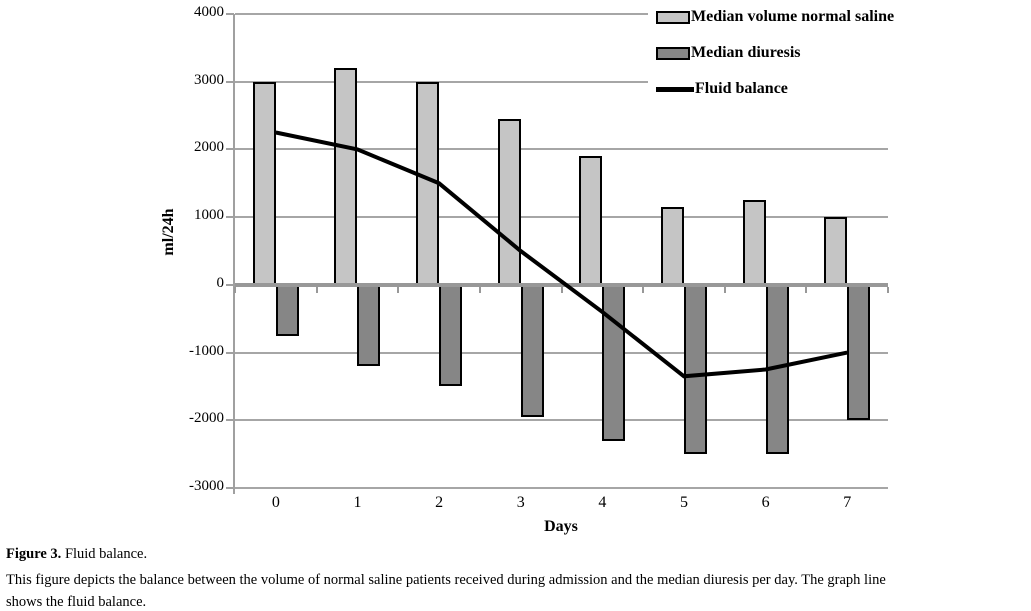 The width and height of the screenshot is (1031, 611). What do you see at coordinates (357, 502) in the screenshot?
I see `x-tick-label: 1` at bounding box center [357, 502].